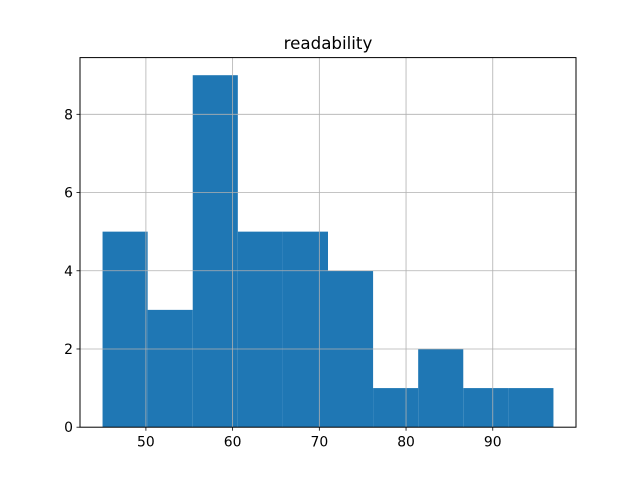 This screenshot has height=480, width=640. I want to click on x-tick-label: 50, so click(146, 443).